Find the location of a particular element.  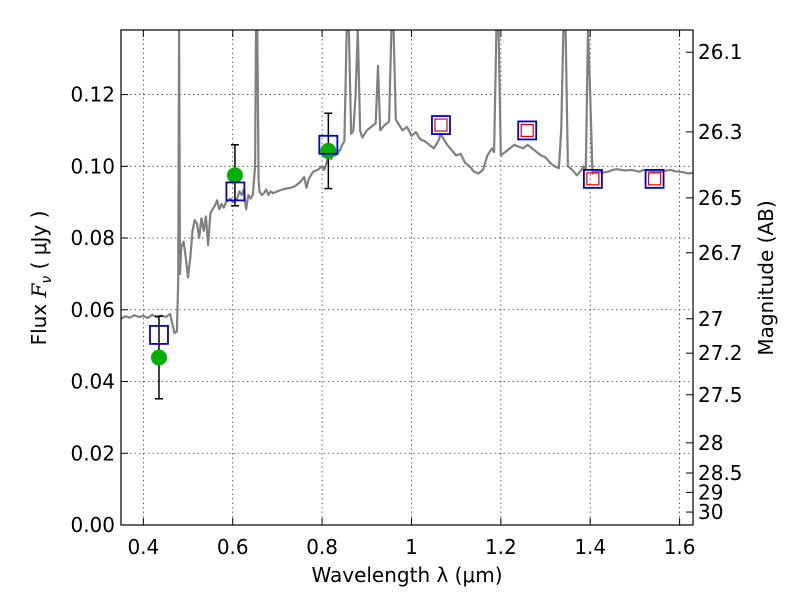

y-tick-label: 0.00 is located at coordinates (92, 525).